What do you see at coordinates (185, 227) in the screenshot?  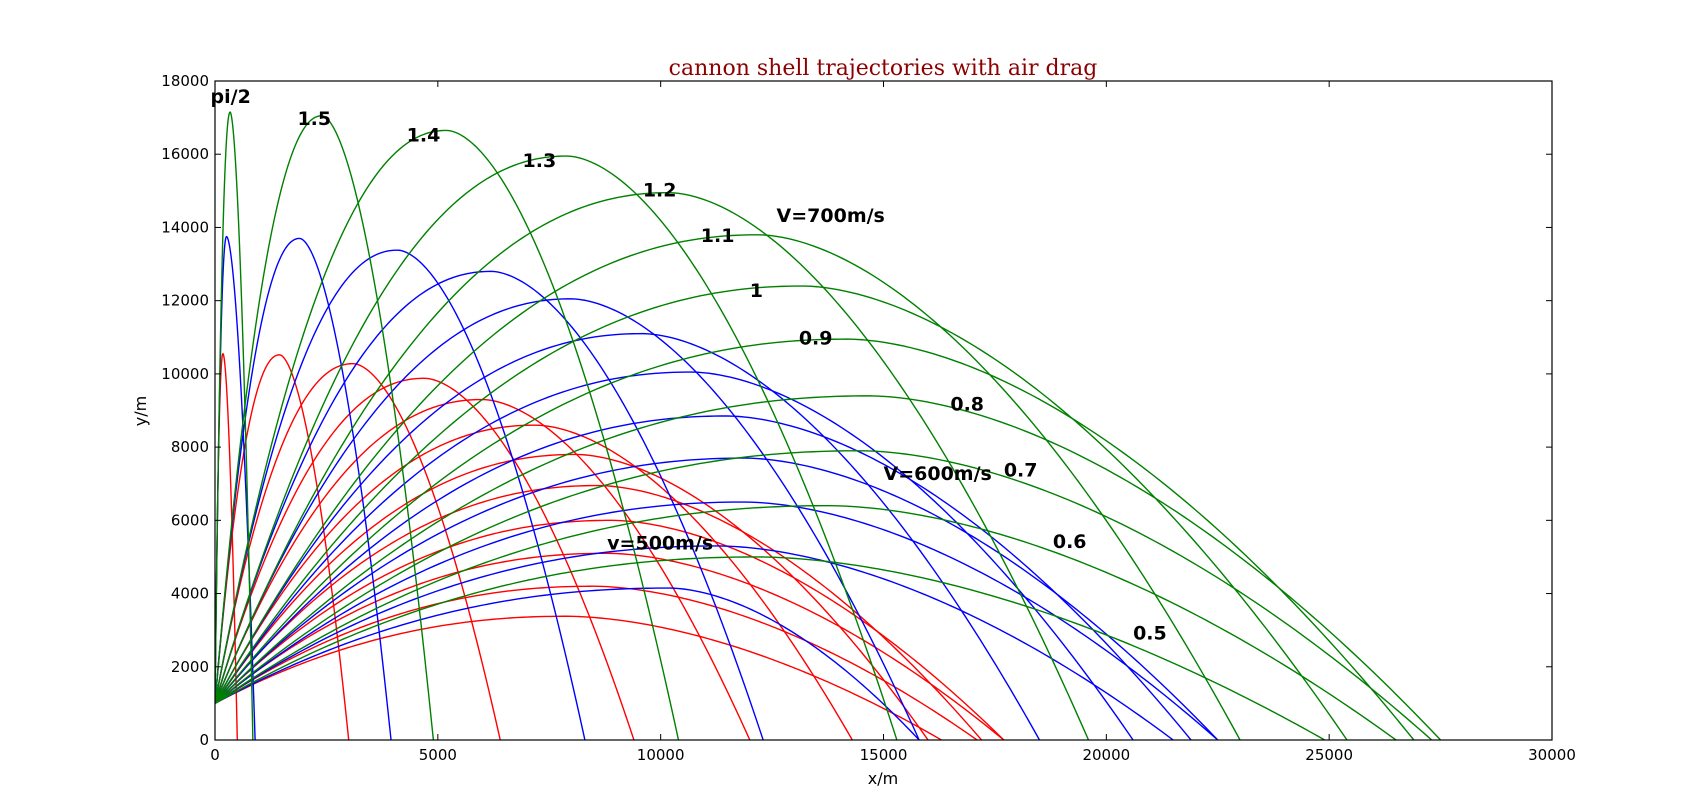 I see `y-tick-label: 14000` at bounding box center [185, 227].